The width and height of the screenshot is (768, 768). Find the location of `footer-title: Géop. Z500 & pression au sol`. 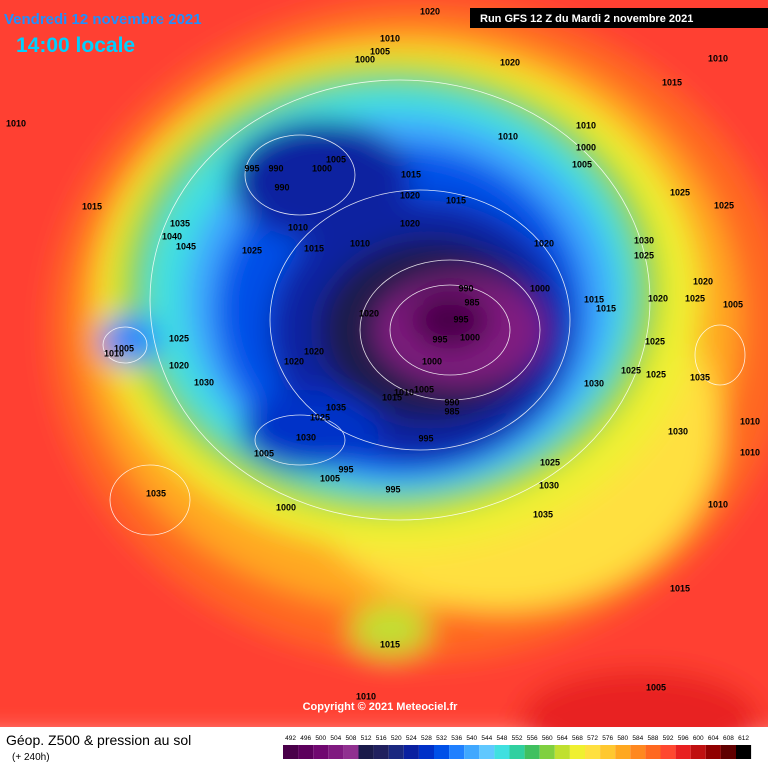

footer-title: Géop. Z500 & pression au sol is located at coordinates (98, 740).